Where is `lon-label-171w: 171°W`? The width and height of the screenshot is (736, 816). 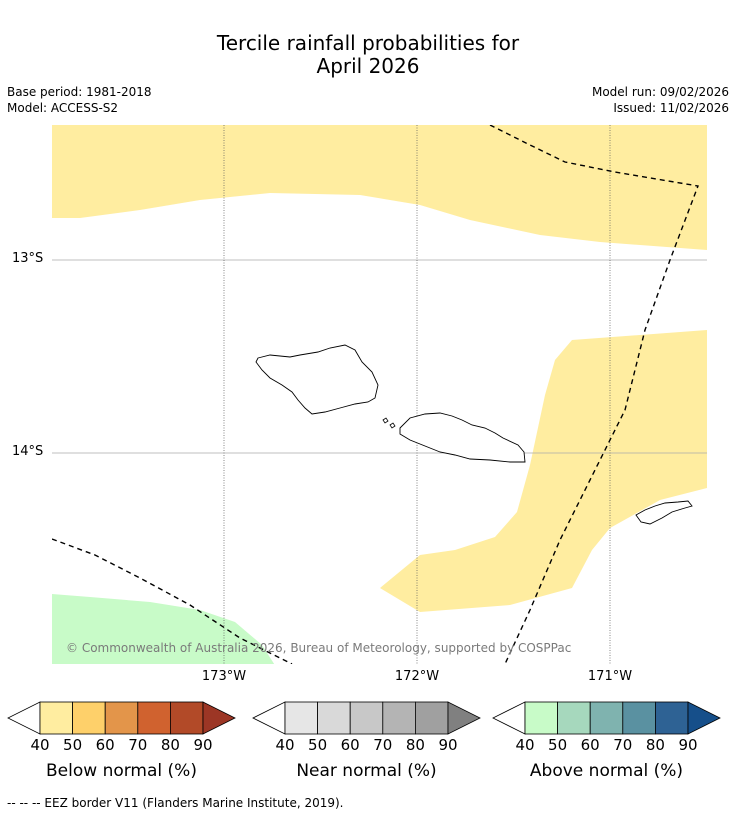
lon-label-171w: 171°W is located at coordinates (610, 676).